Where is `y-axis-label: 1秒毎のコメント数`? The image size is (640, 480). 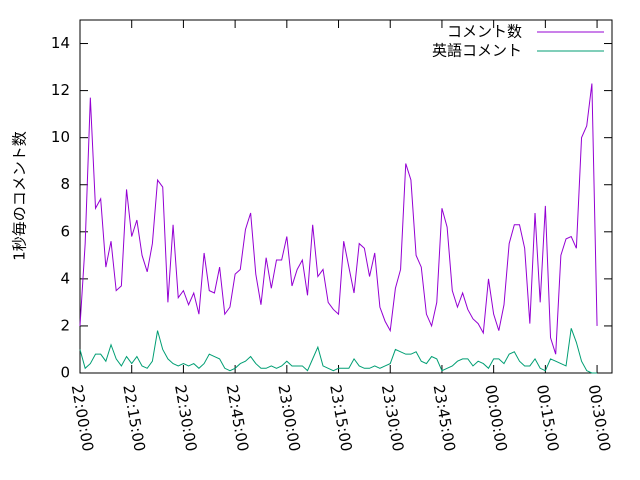 y-axis-label: 1秒毎のコメント数 is located at coordinates (20, 196).